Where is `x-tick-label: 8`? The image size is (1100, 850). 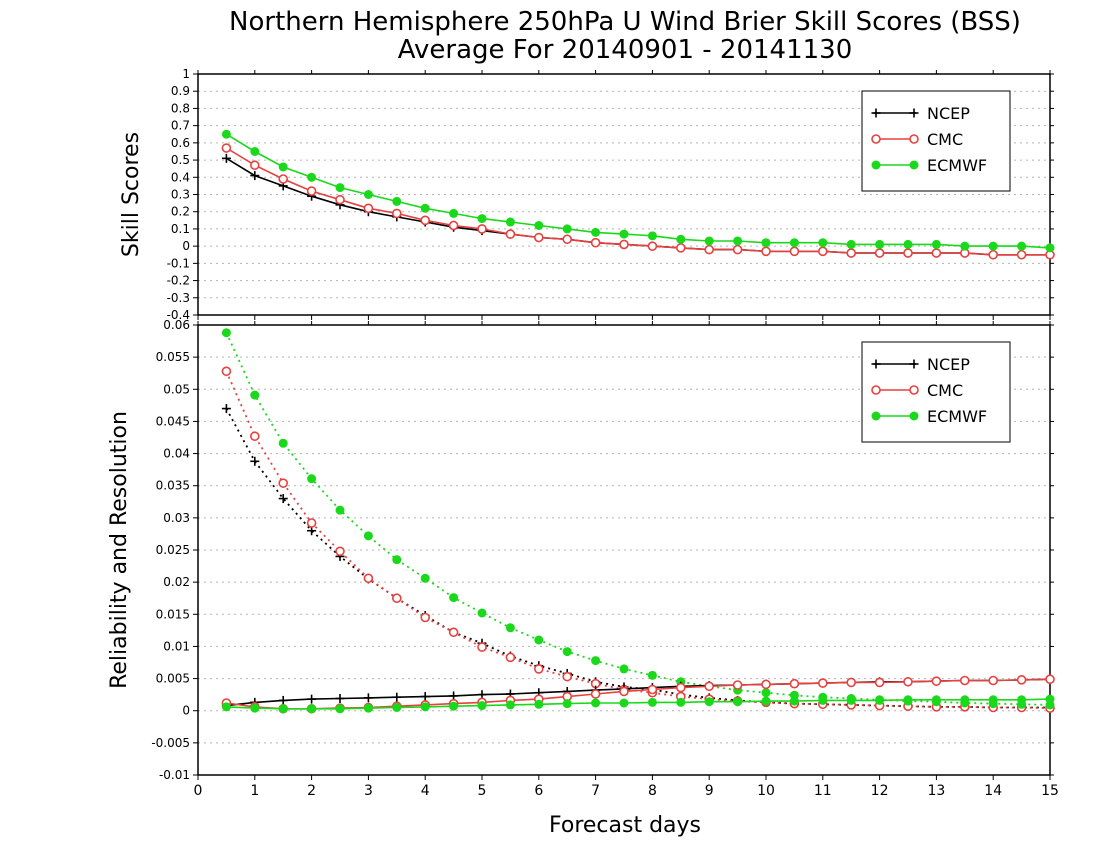 x-tick-label: 8 is located at coordinates (652, 791).